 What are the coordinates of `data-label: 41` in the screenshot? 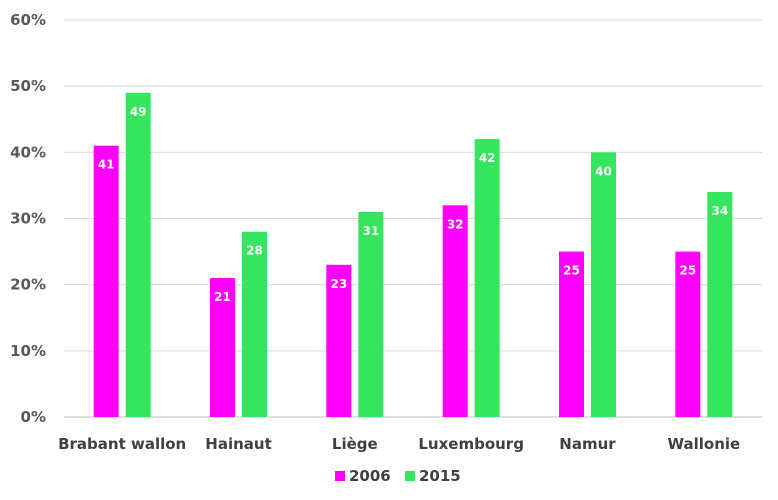 It's located at (106, 165).